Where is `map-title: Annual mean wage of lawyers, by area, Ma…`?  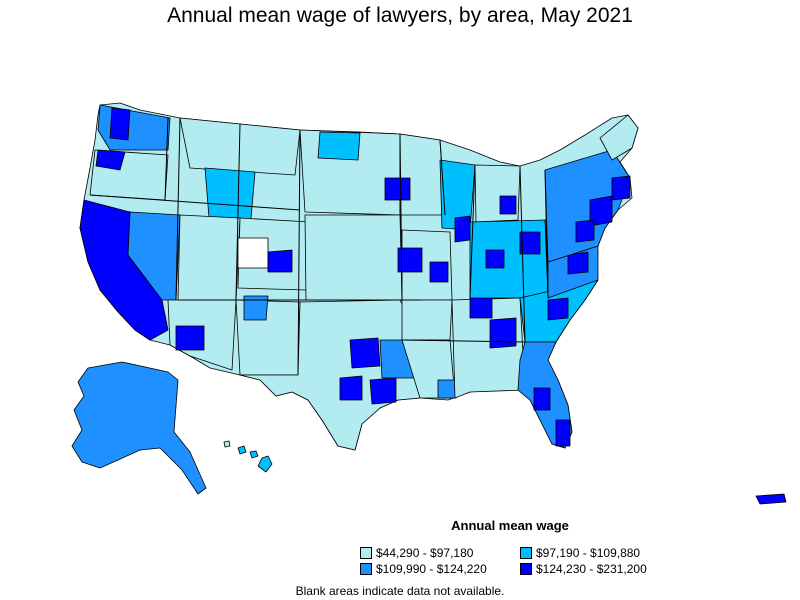
map-title: Annual mean wage of lawyers, by area, Ma… is located at coordinates (400, 15).